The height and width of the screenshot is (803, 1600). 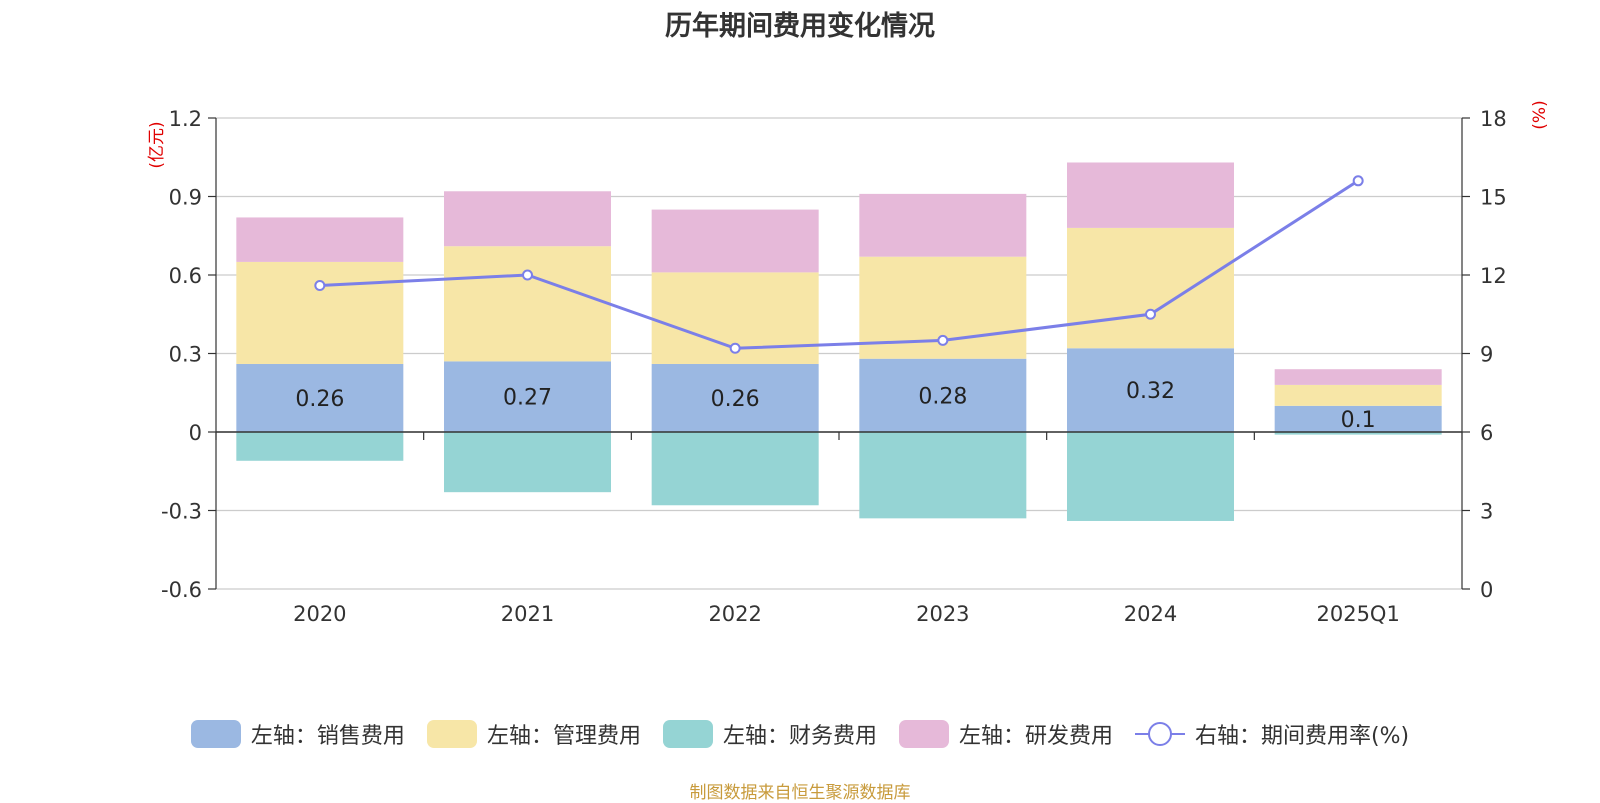 I want to click on x-tick-label: 2025Q1, so click(x=1357, y=614).